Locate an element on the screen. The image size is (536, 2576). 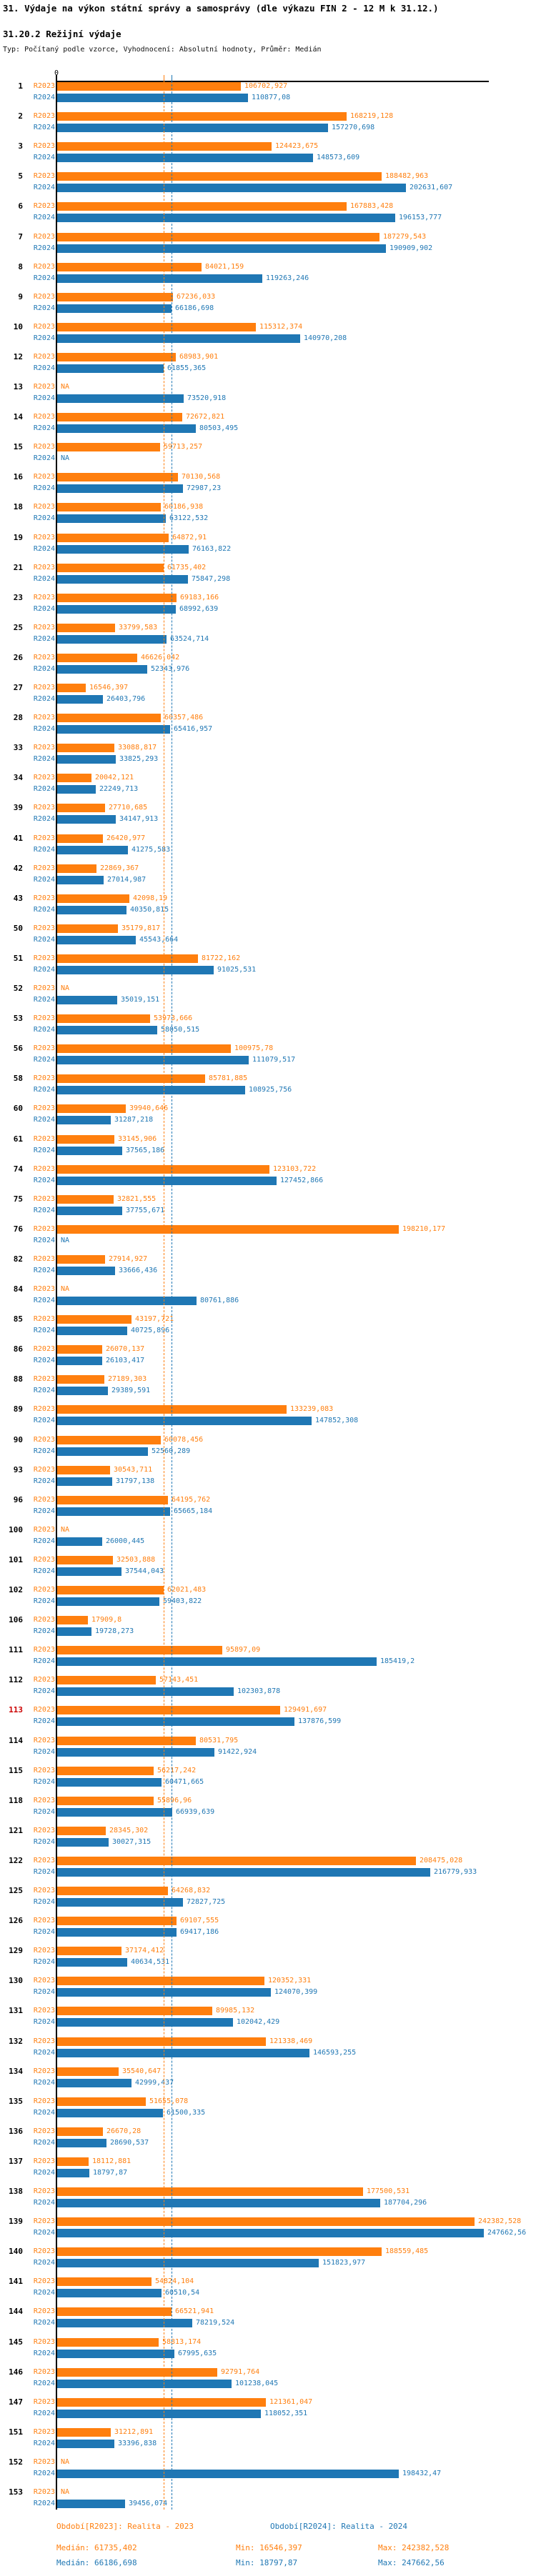
row-number: 51 is located at coordinates (18, 959).